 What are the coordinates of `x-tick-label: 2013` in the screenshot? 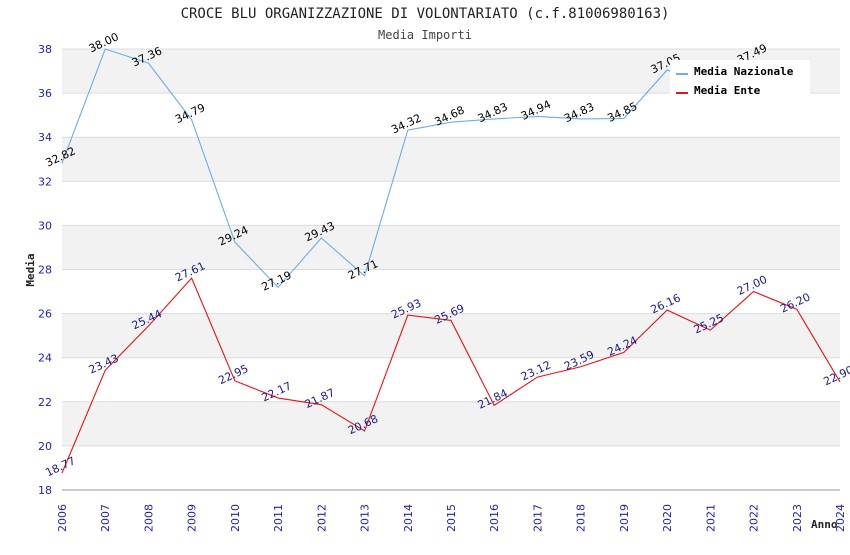 It's located at (365, 518).